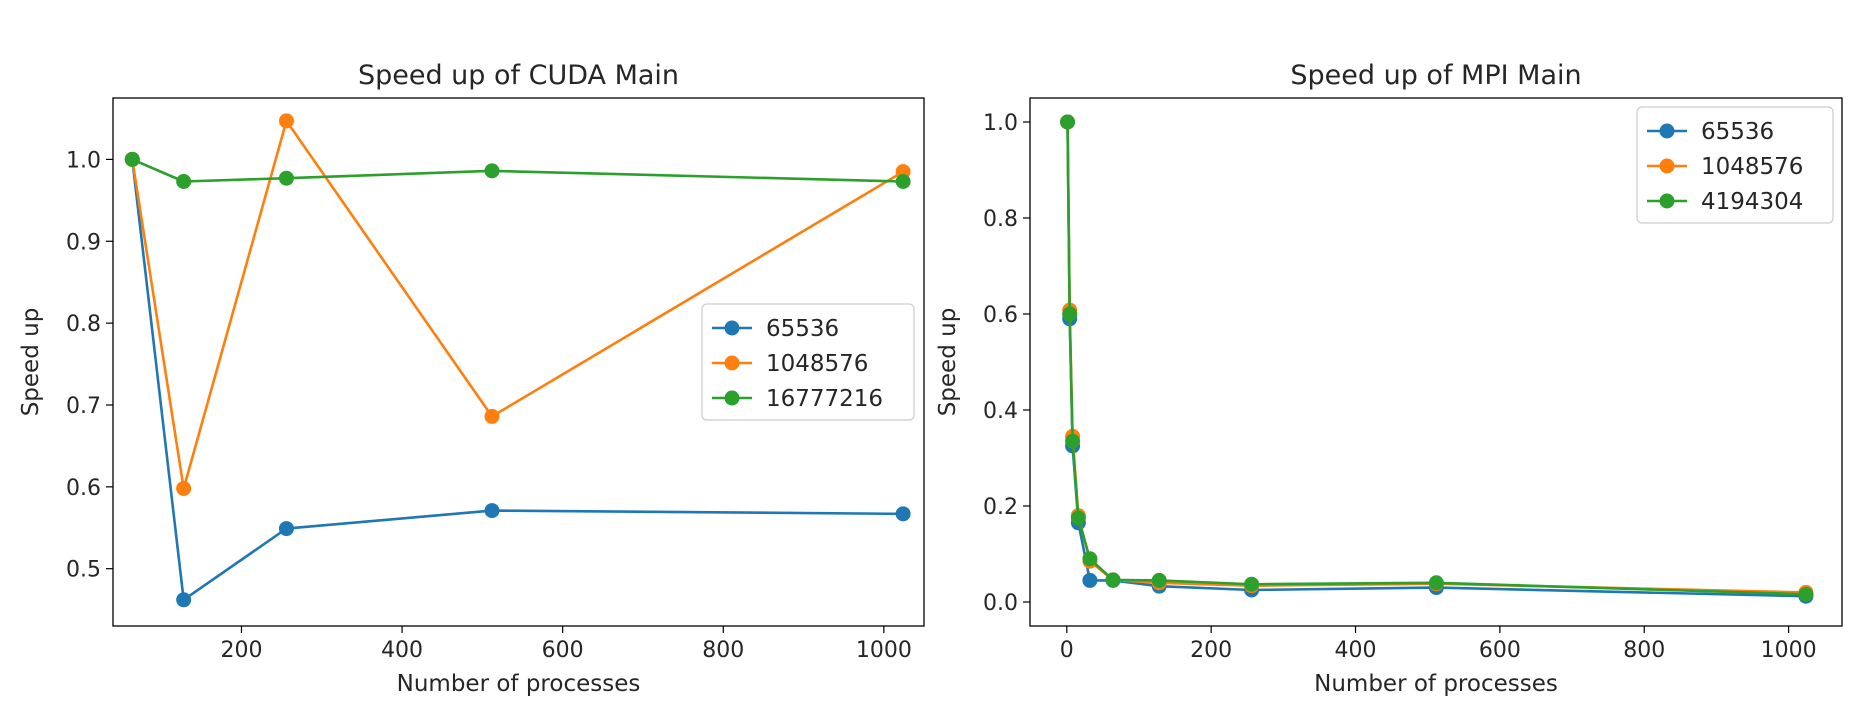 This screenshot has width=1852, height=718. I want to click on chart-title: Speed up of MPI Main, so click(1435, 75).